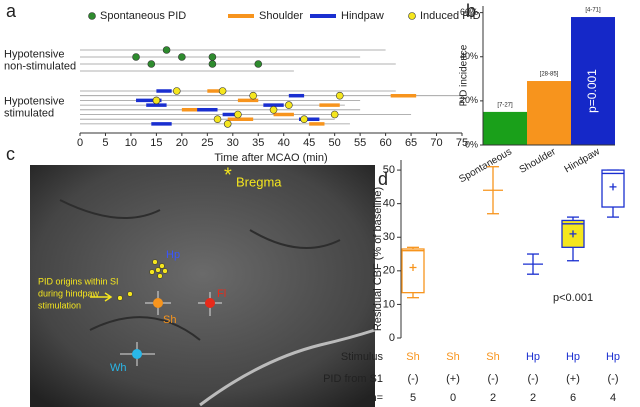  What do you see at coordinates (142, 280) in the screenshot?
I see `hp-cluster` at bounding box center [142, 280].